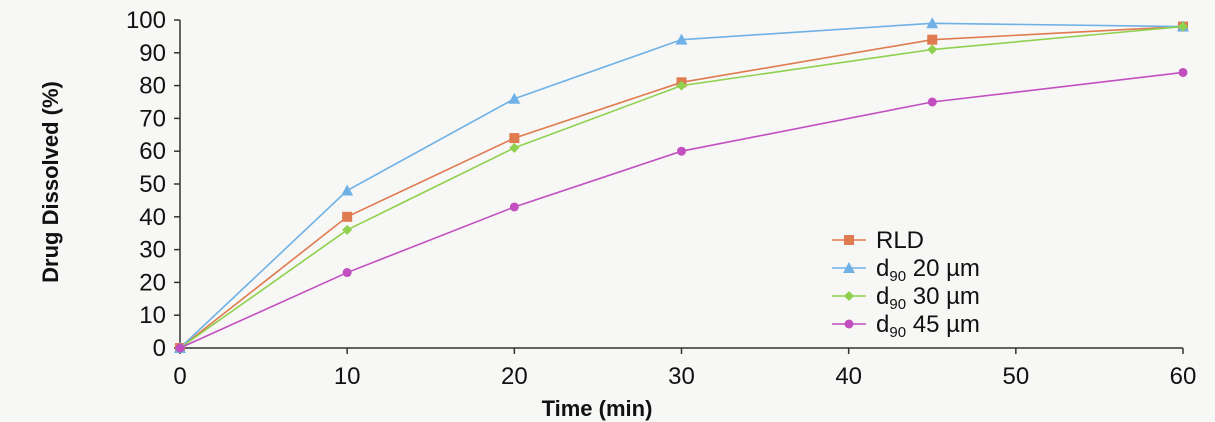 This screenshot has width=1215, height=422. What do you see at coordinates (928, 270) in the screenshot?
I see `legend-label: d90 20 µm` at bounding box center [928, 270].